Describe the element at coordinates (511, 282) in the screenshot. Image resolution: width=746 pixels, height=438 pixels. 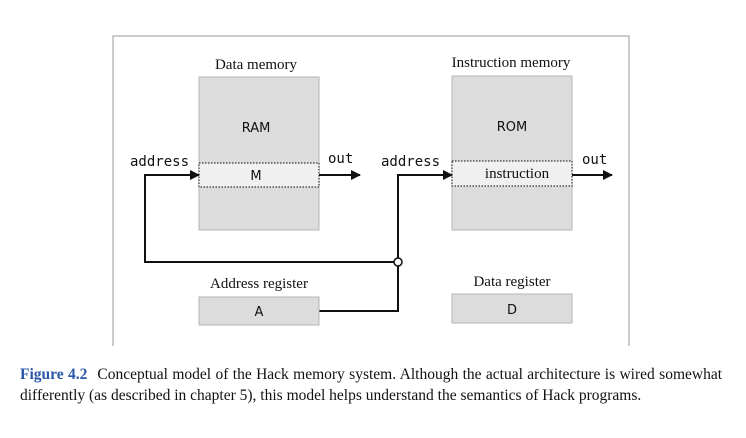
I see `data-register-title: Data register` at that location.